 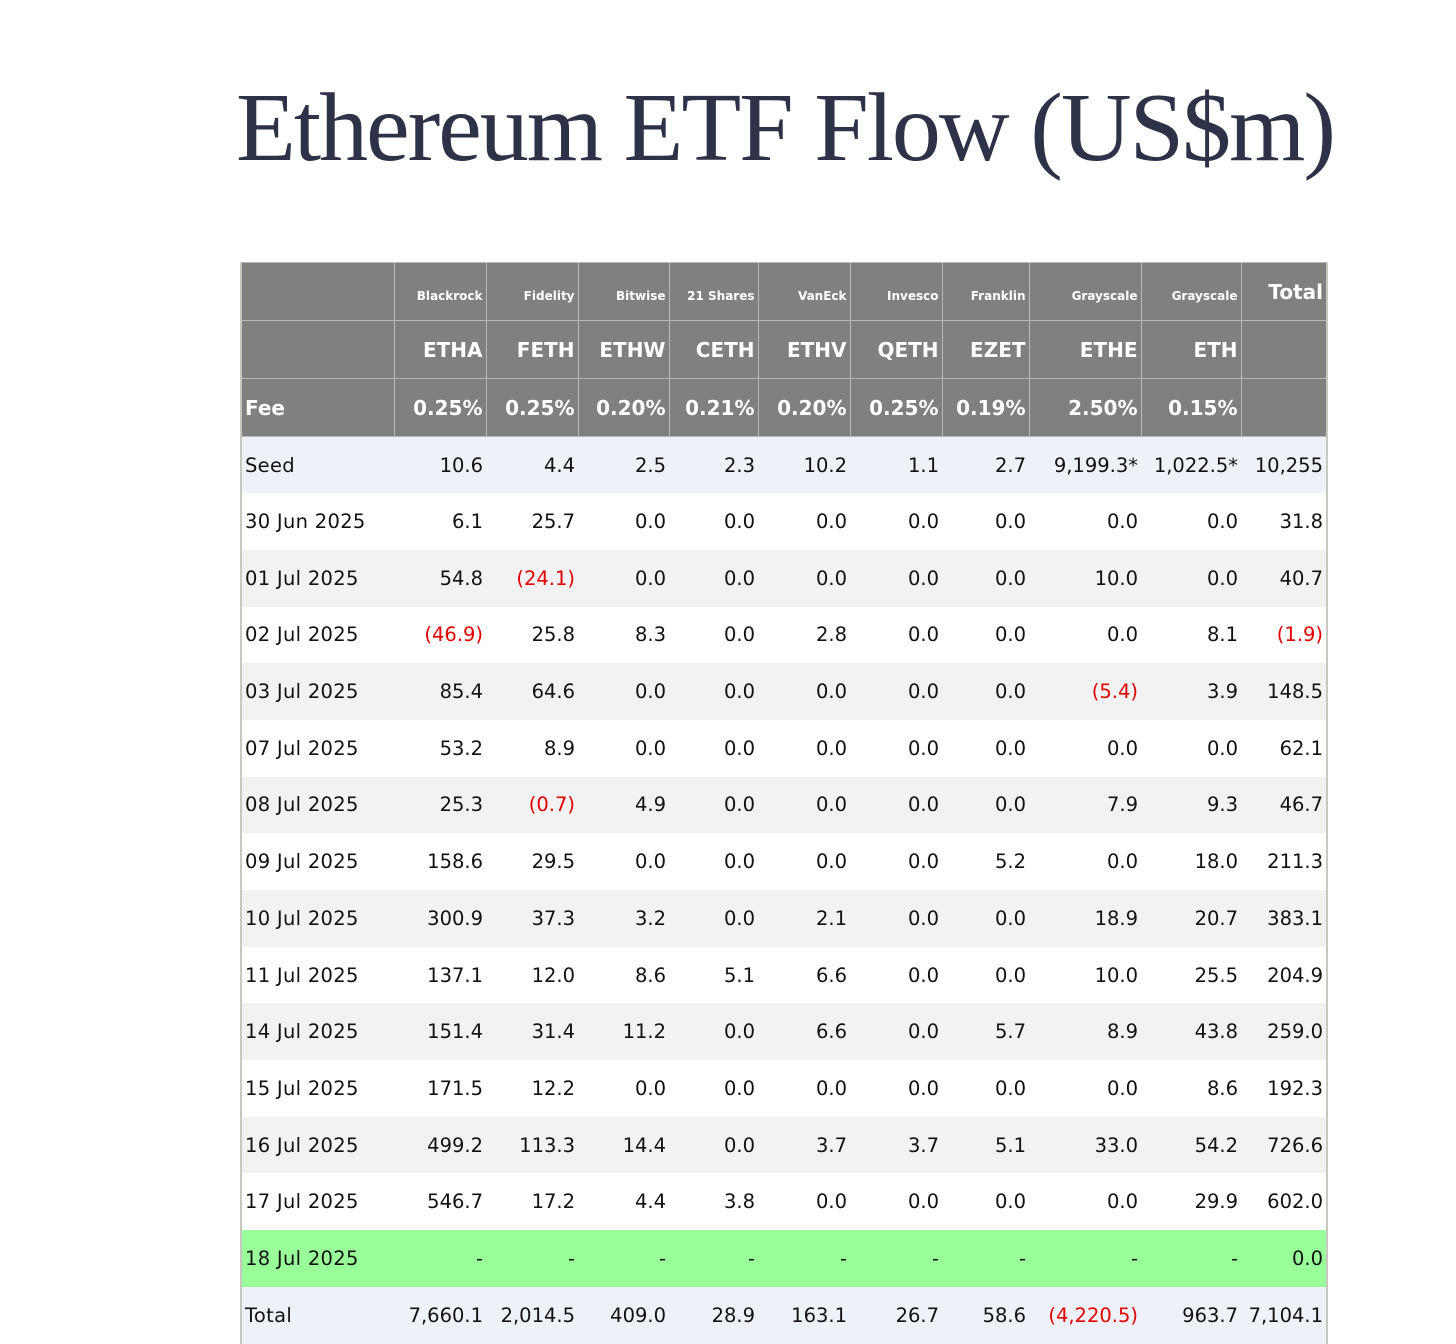 What do you see at coordinates (453, 635) in the screenshot?
I see `flow-value: (46.9)` at bounding box center [453, 635].